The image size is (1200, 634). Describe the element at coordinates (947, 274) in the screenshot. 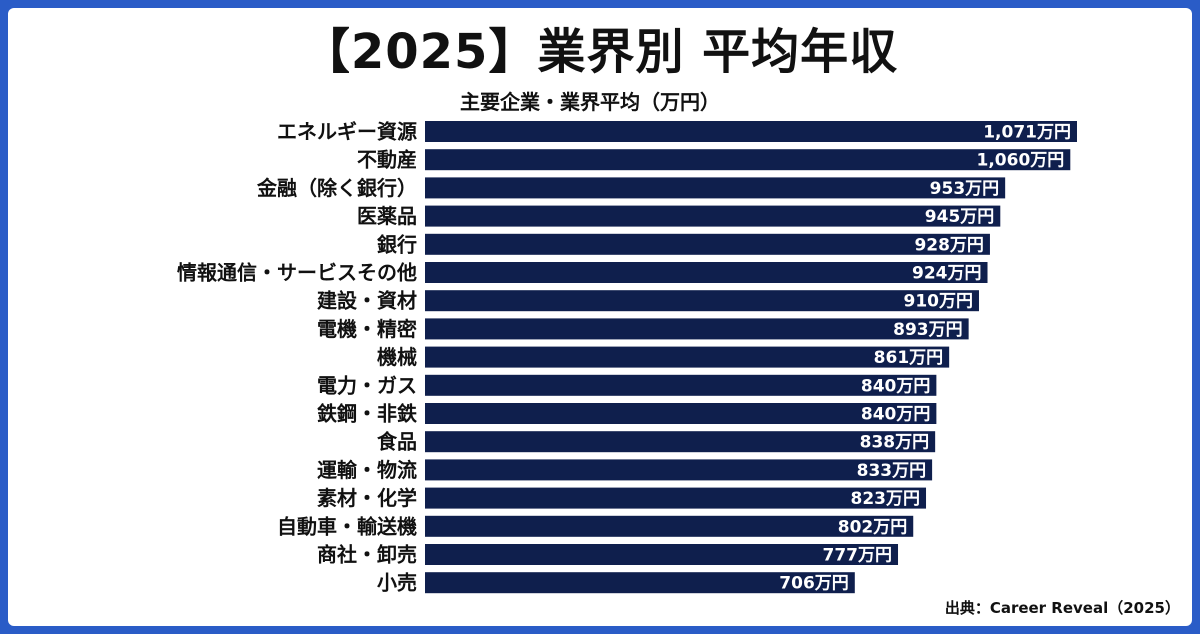

I see `value-label: 924万円` at that location.